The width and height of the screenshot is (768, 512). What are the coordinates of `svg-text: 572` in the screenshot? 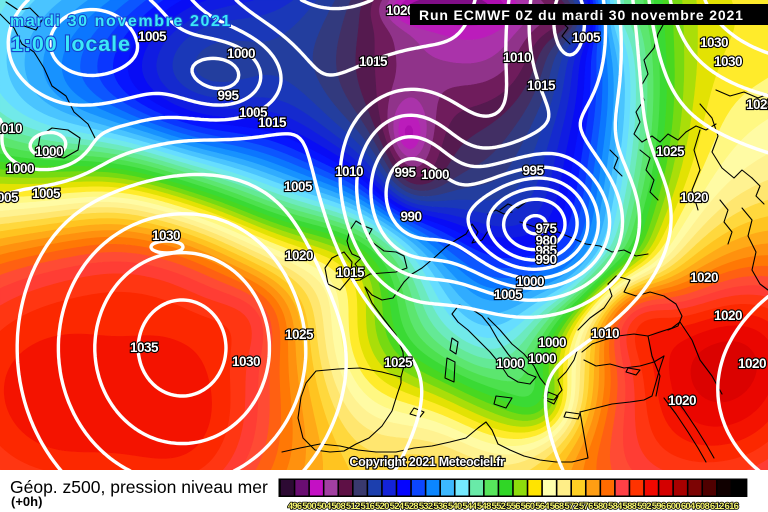 It's located at (571, 506).